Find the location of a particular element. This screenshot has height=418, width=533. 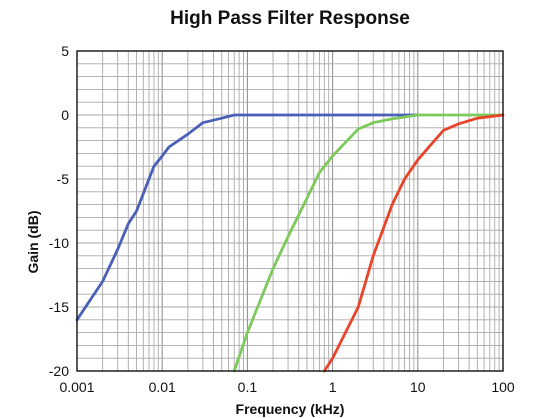

x-tick-label: 1 is located at coordinates (333, 387).